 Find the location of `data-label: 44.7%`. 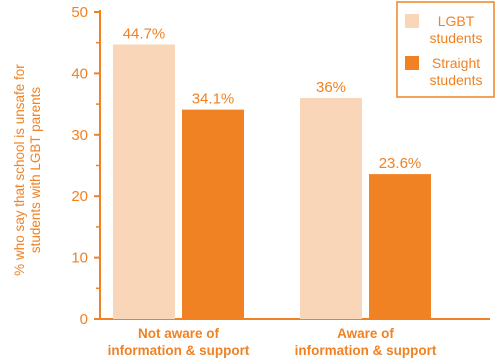

data-label: 44.7% is located at coordinates (144, 34).